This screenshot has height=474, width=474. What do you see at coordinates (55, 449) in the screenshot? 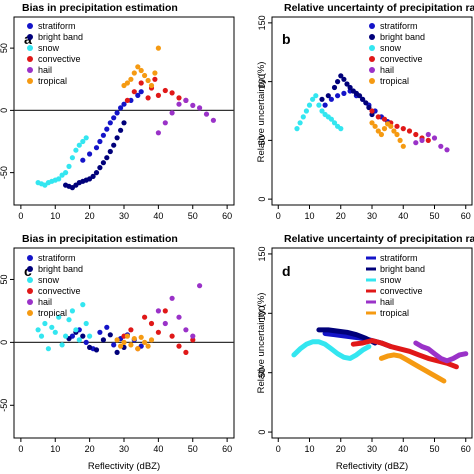
I see `panel-c-xtick-label: 10` at bounding box center [55, 449].